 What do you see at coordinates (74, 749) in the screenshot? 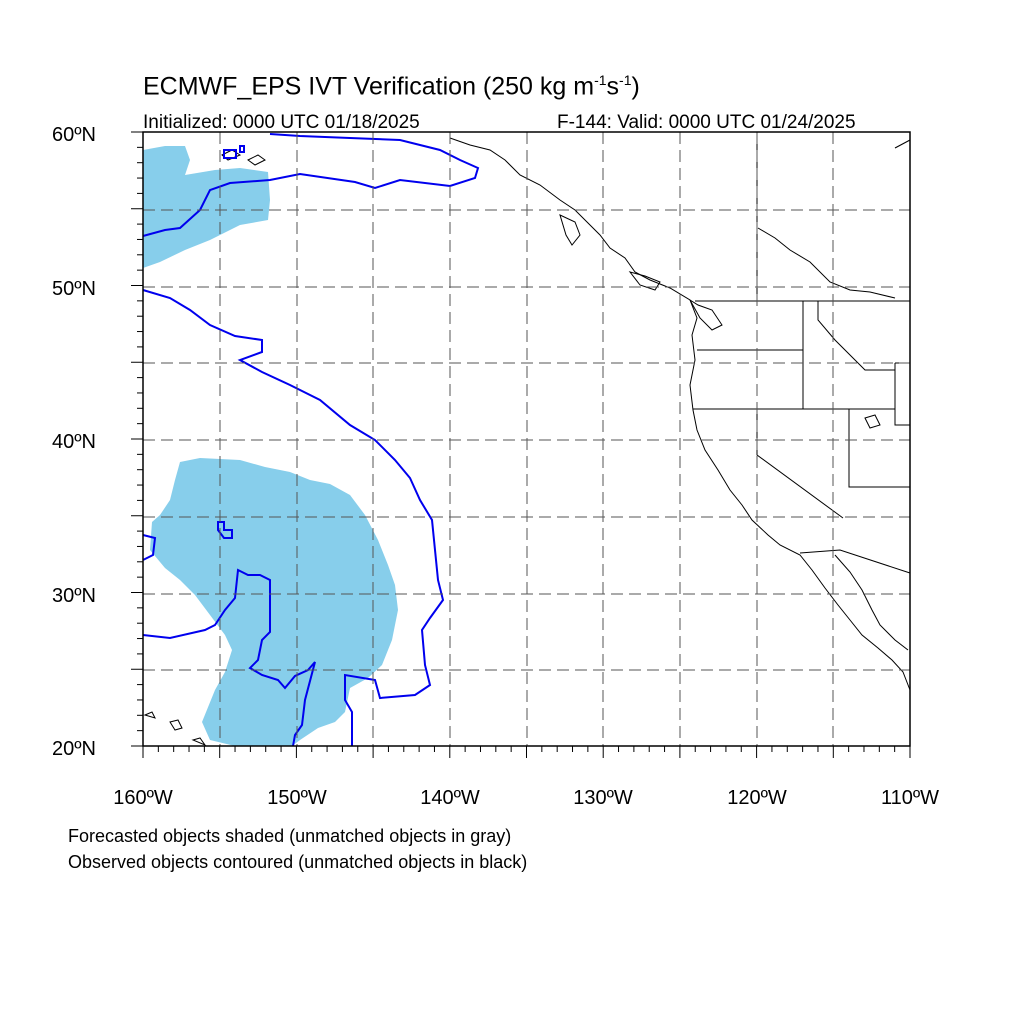
I see `lat-label-20: 20ºN` at bounding box center [74, 749].